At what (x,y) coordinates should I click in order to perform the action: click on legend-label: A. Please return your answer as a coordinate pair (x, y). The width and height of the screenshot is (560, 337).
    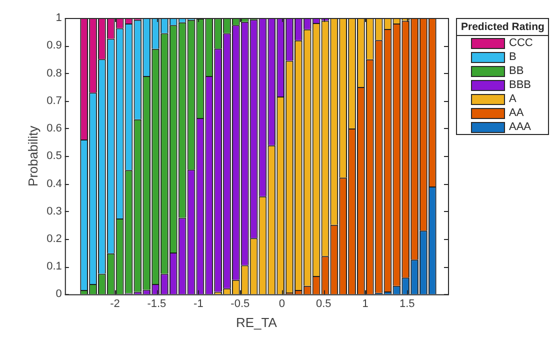
    Looking at the image, I should click on (512, 99).